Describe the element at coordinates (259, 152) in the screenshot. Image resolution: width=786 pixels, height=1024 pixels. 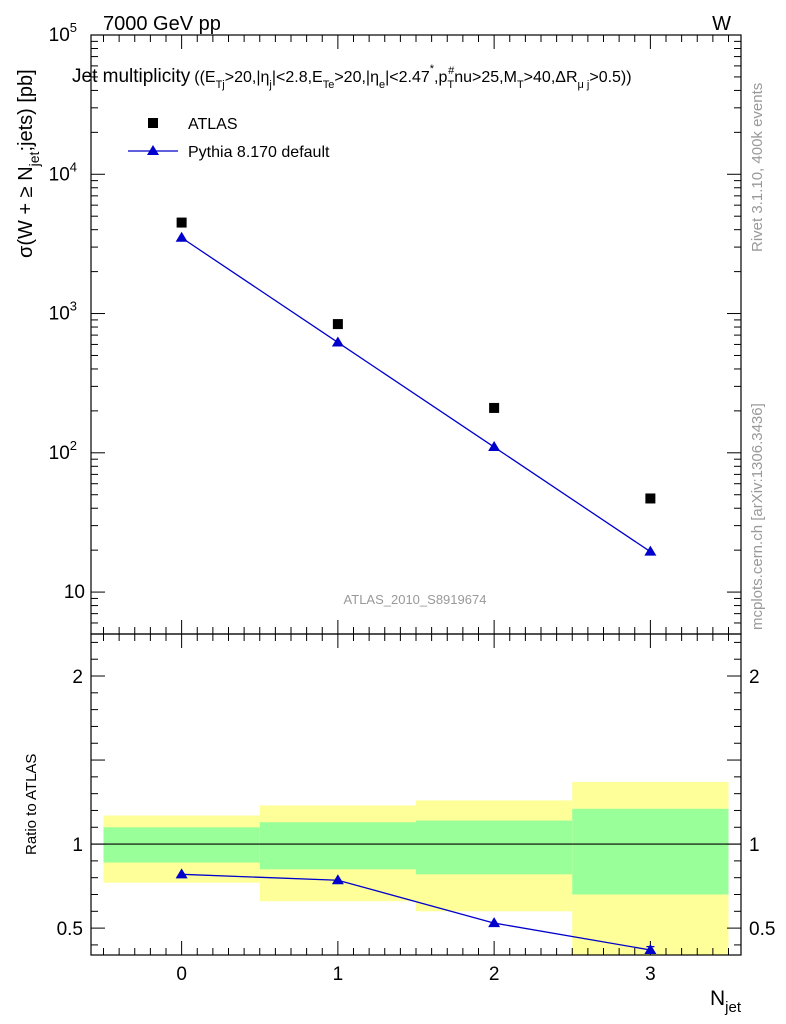
I see `legend-pythia-label: Pythia 8.170 default` at that location.